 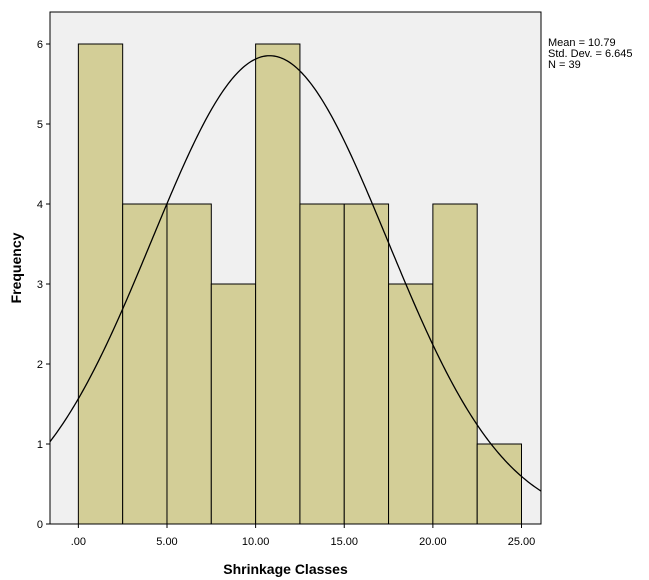 I want to click on y-tick-label: 0, so click(x=40, y=525).